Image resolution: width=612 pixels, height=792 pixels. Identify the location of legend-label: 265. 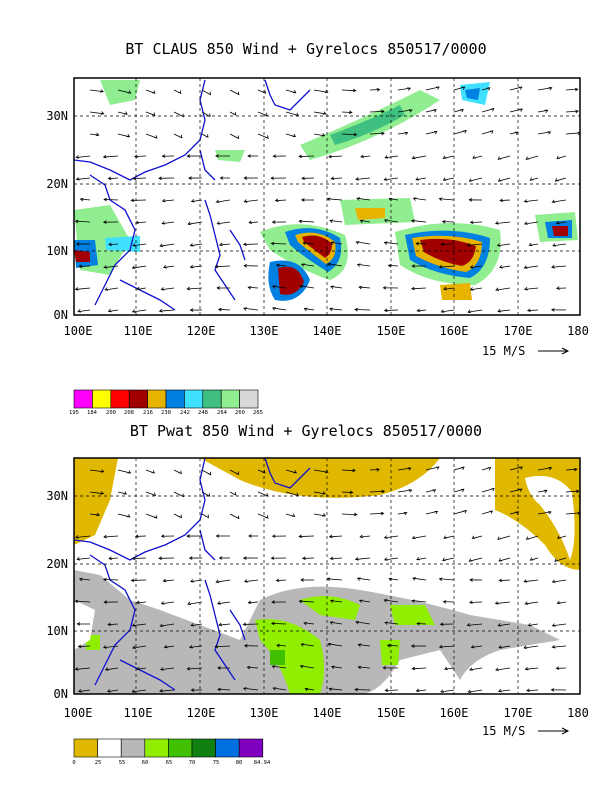
(258, 413).